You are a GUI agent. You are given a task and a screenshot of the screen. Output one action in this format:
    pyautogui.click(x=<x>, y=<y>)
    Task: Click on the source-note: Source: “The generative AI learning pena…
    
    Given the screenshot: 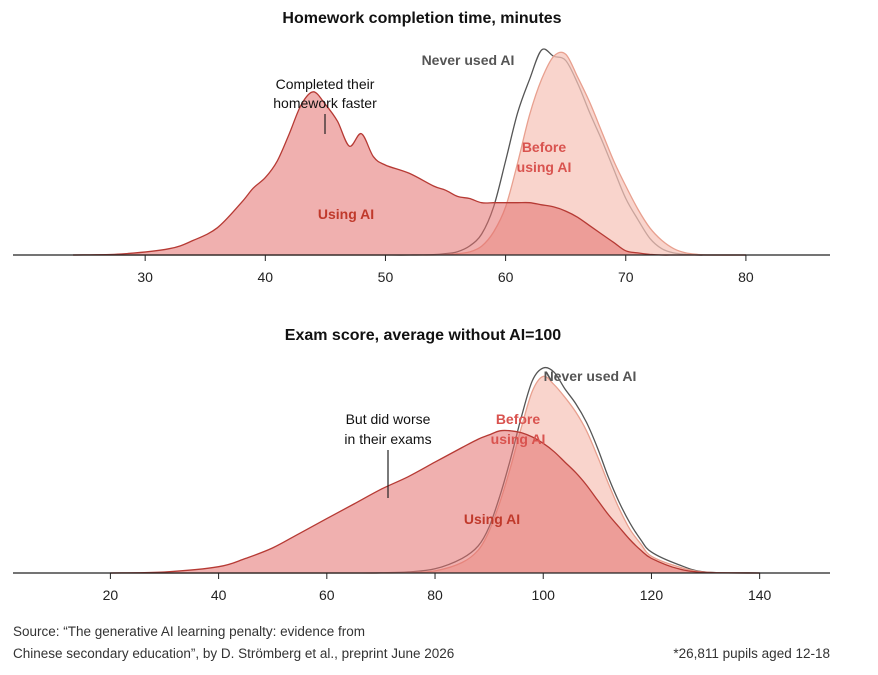 What is the action you would take?
    pyautogui.click(x=233, y=643)
    